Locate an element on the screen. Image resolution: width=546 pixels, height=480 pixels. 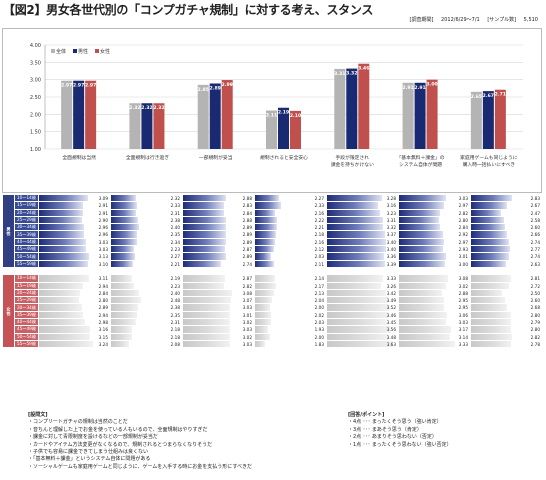
score-cell: 3.17 is located at coordinates (434, 329).